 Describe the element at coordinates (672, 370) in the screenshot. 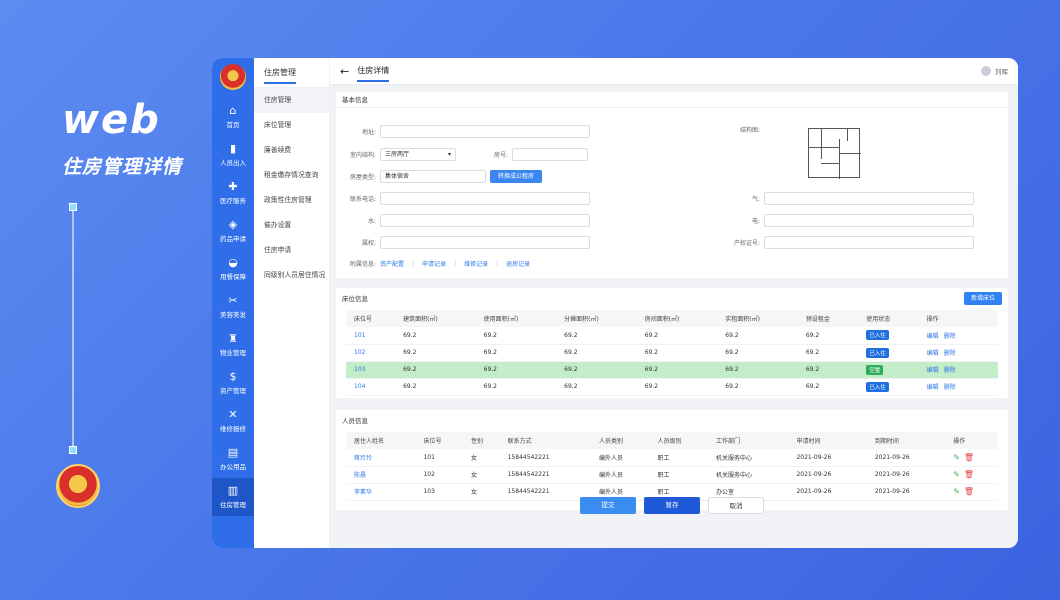

I see `table-row: 103 69.2 69.2 69.2 69.2 69.2 69.2 空置 编辑 删除` at that location.